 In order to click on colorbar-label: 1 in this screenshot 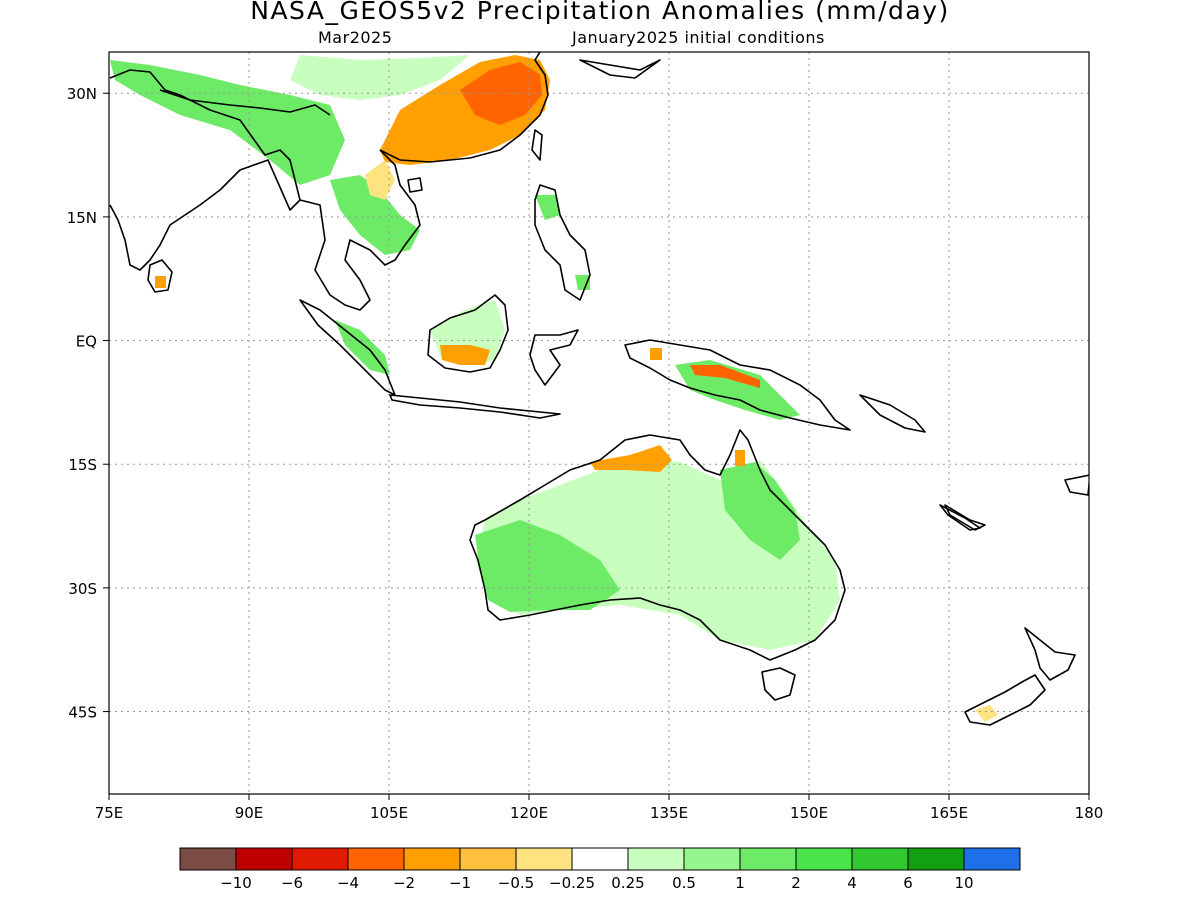, I will do `click(740, 883)`.